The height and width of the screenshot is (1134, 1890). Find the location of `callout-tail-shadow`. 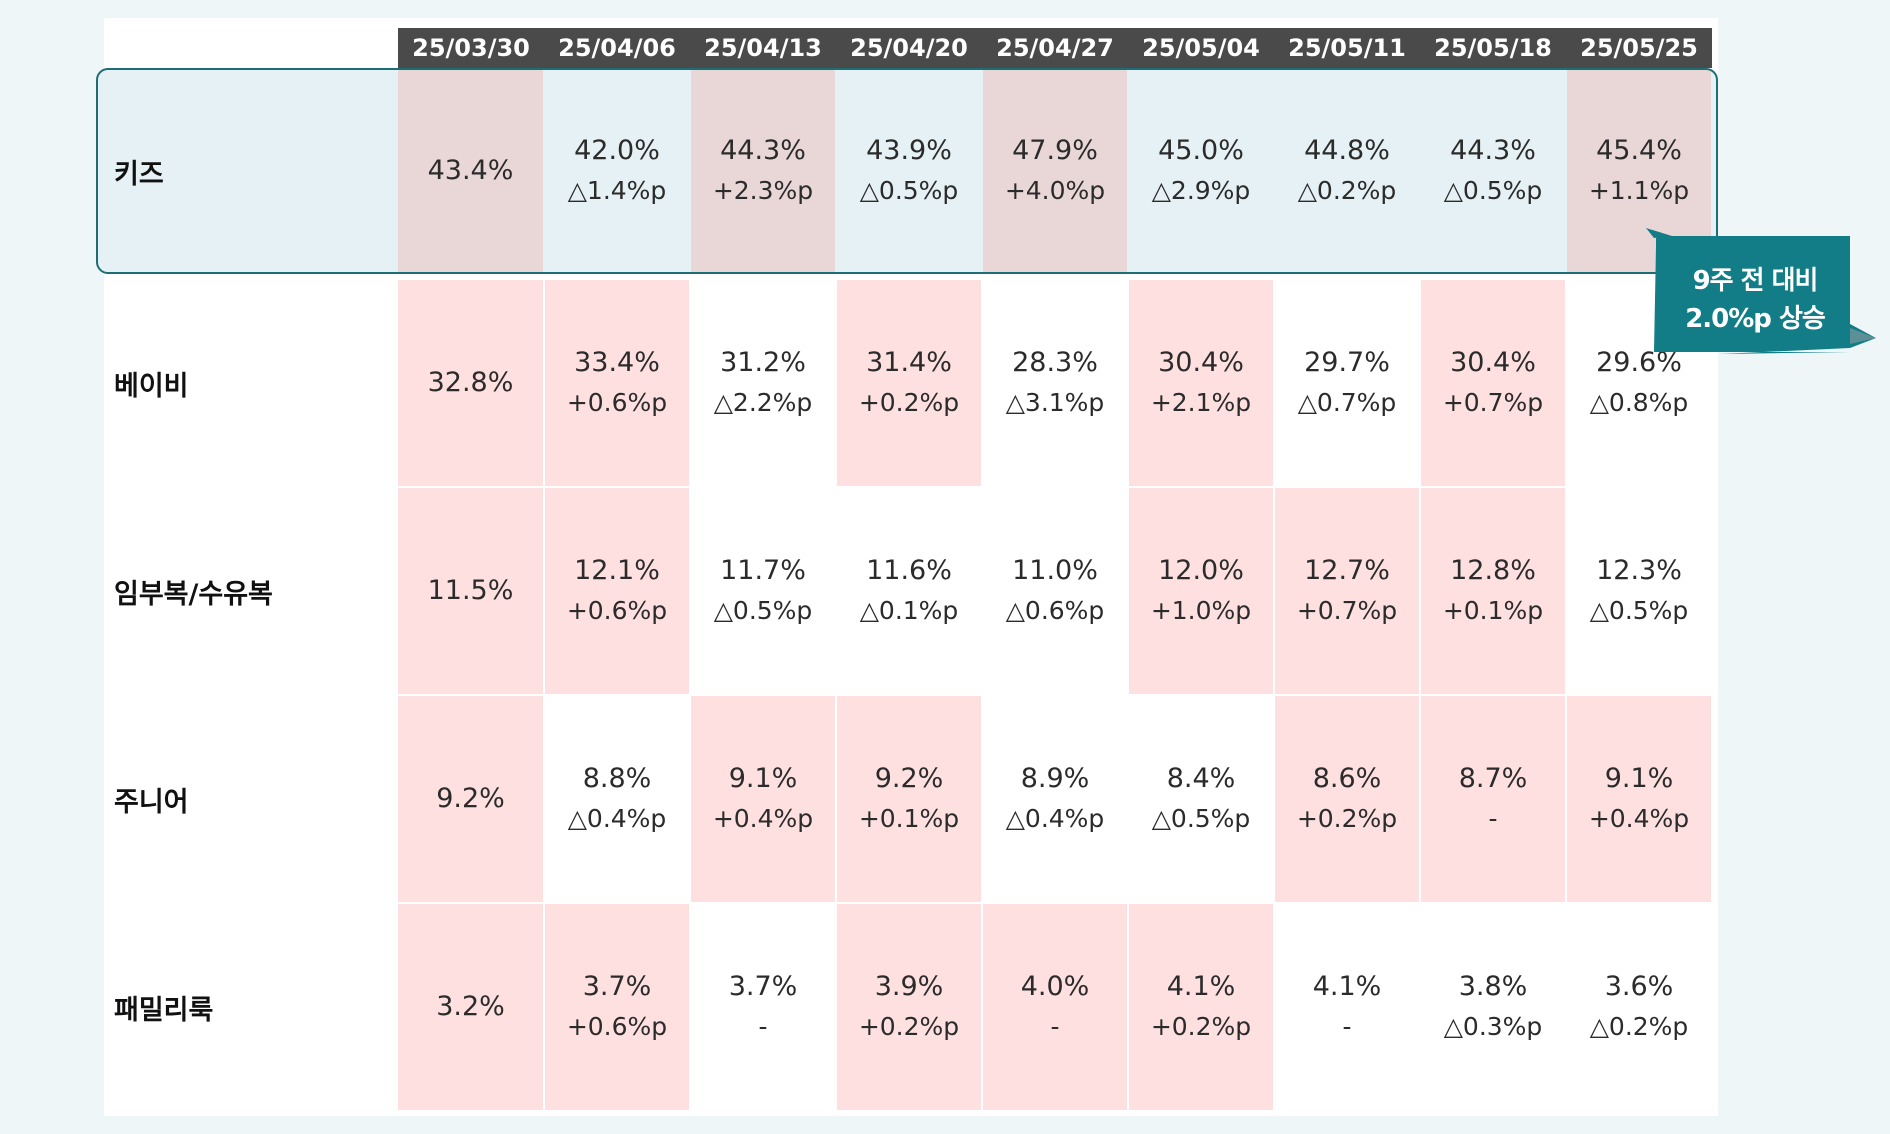

callout-tail-shadow is located at coordinates (1863, 336).